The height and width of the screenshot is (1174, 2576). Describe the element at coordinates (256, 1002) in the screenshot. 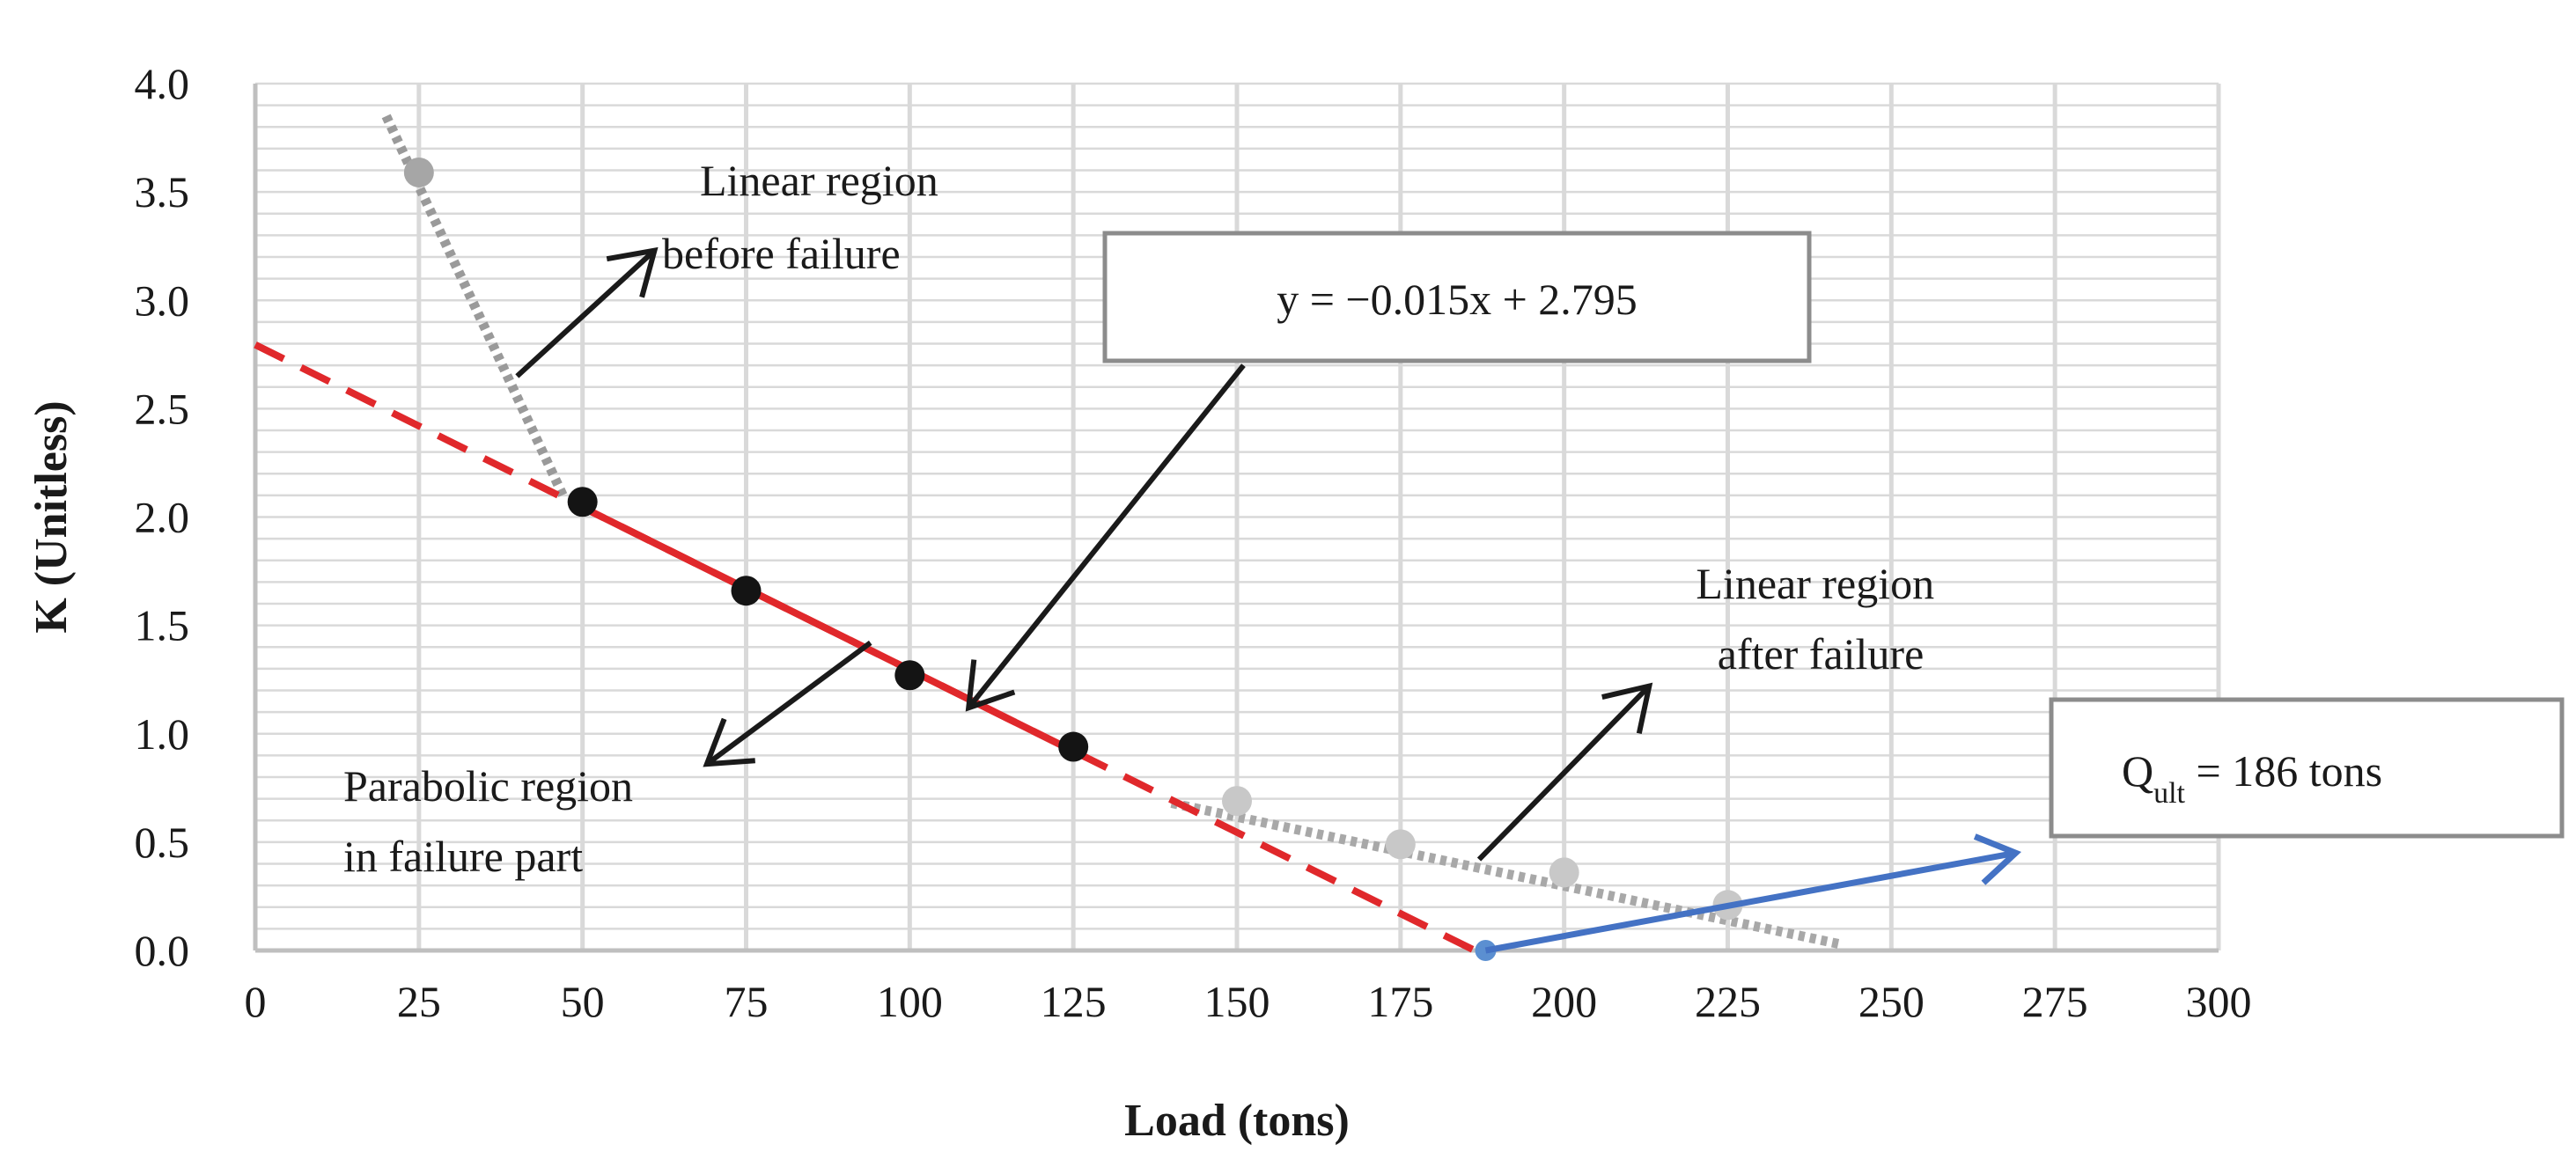

I see `x-tick-label: 0` at that location.